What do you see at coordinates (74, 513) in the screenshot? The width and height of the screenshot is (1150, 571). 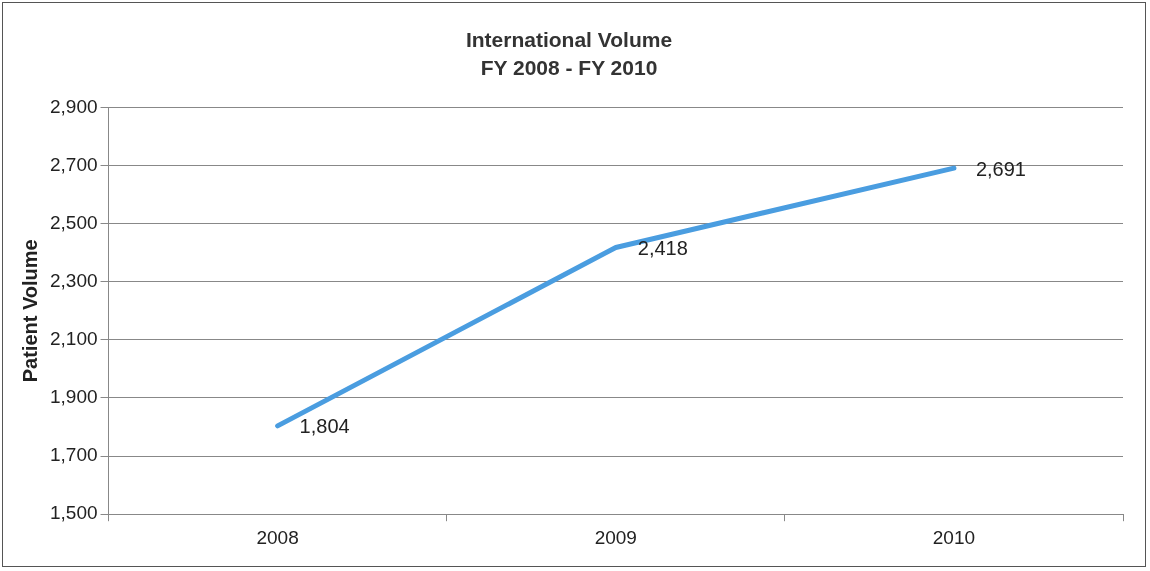 I see `y-tick-label: 1,500` at bounding box center [74, 513].